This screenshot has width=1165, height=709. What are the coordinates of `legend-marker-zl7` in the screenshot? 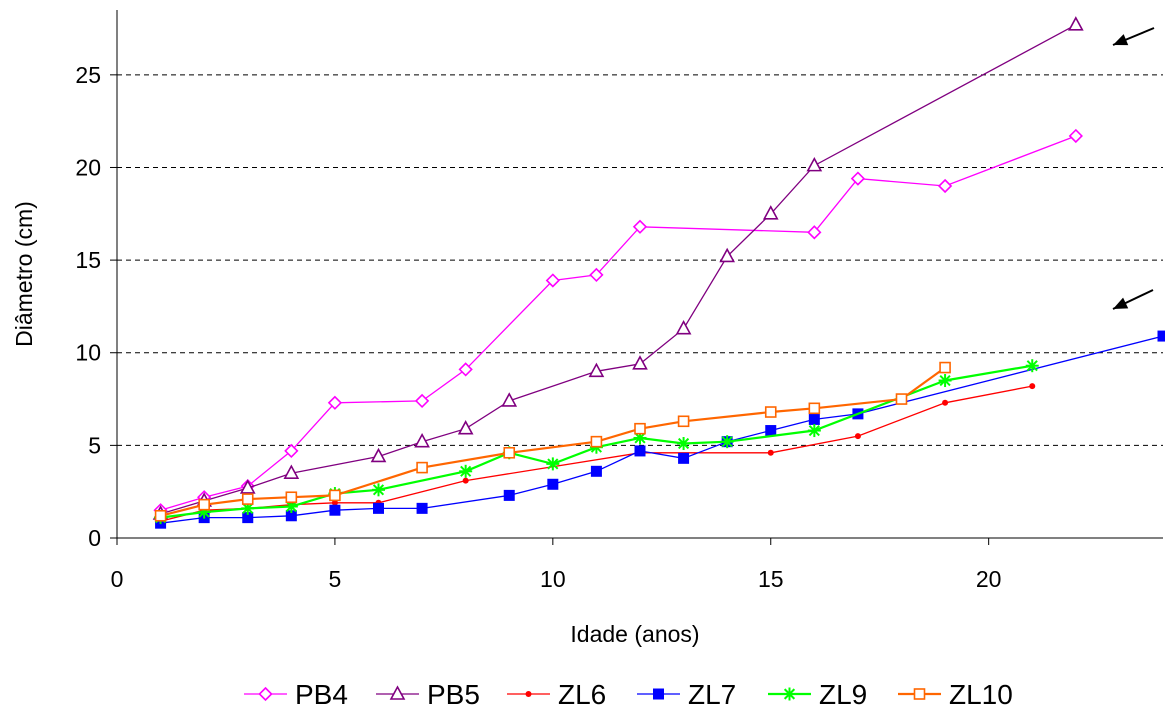 It's located at (658, 694).